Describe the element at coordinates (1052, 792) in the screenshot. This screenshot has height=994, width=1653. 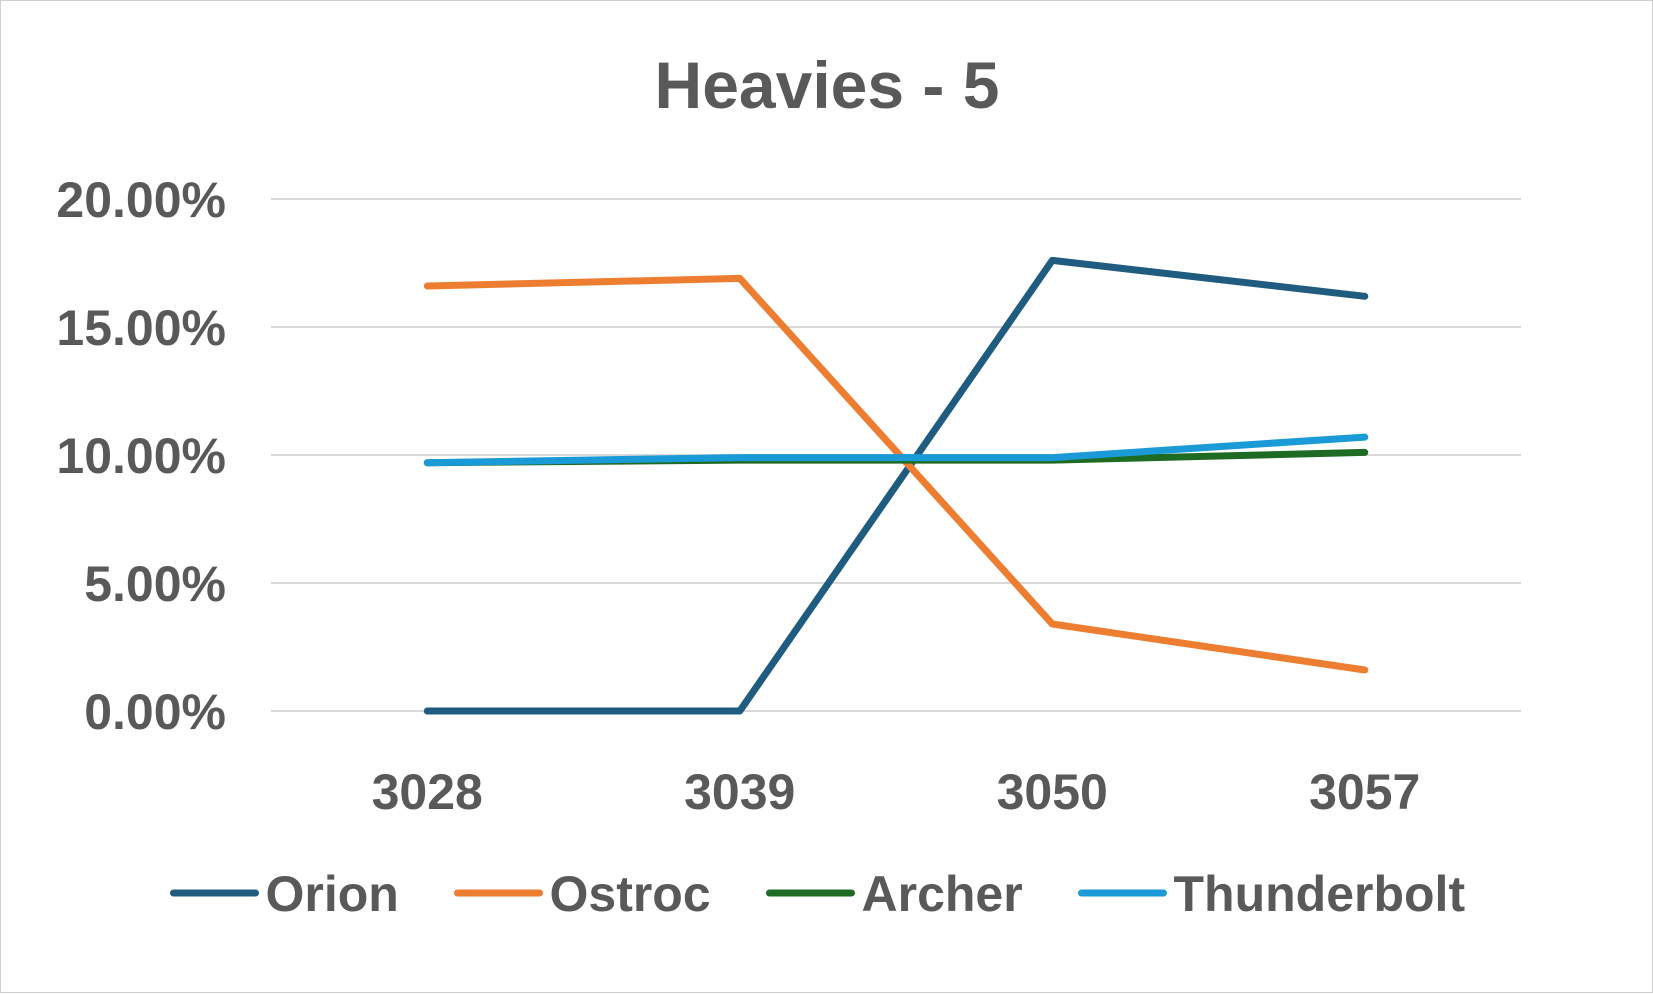
I see `x-tick-label: 3050` at that location.